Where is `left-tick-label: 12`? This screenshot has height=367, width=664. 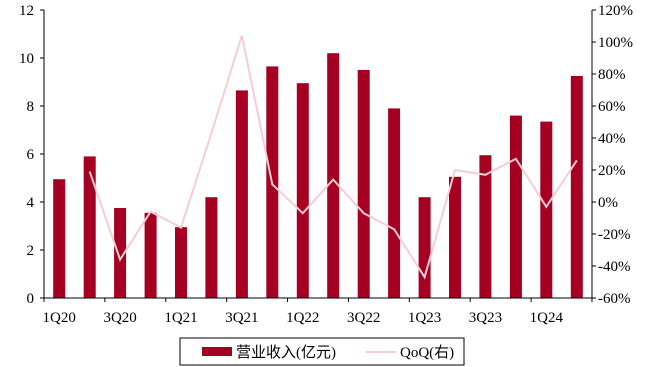 left-tick-label: 12 is located at coordinates (26, 11).